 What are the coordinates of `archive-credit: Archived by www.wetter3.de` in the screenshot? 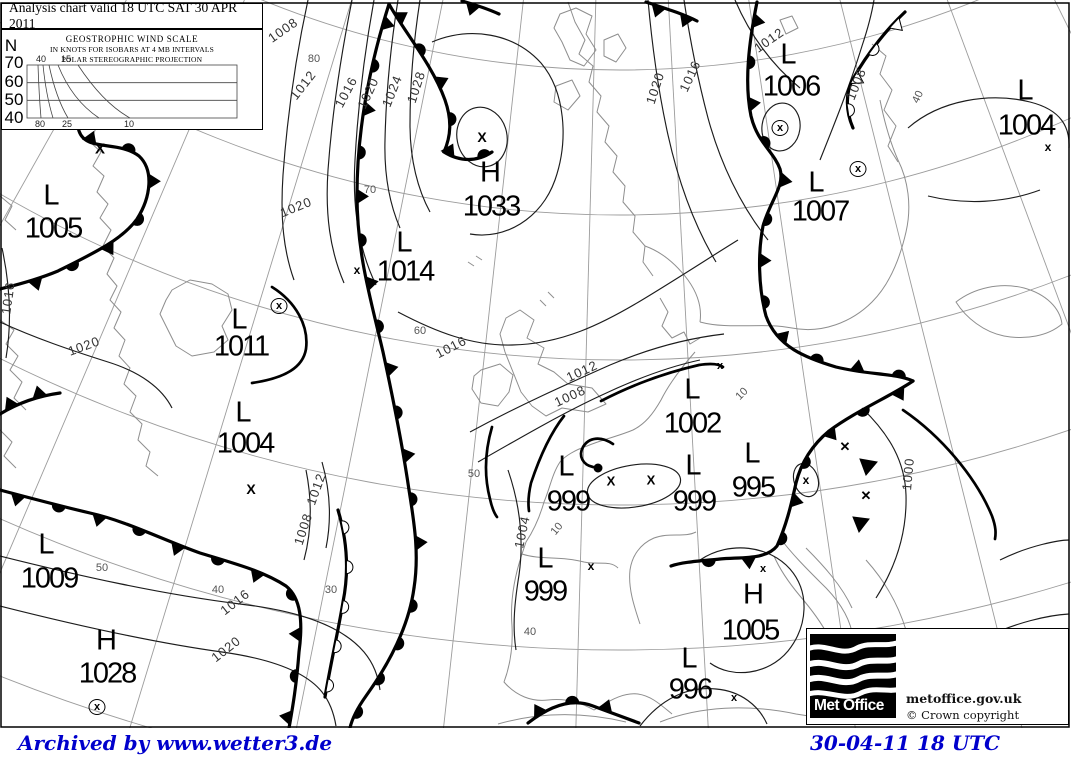 It's located at (175, 743).